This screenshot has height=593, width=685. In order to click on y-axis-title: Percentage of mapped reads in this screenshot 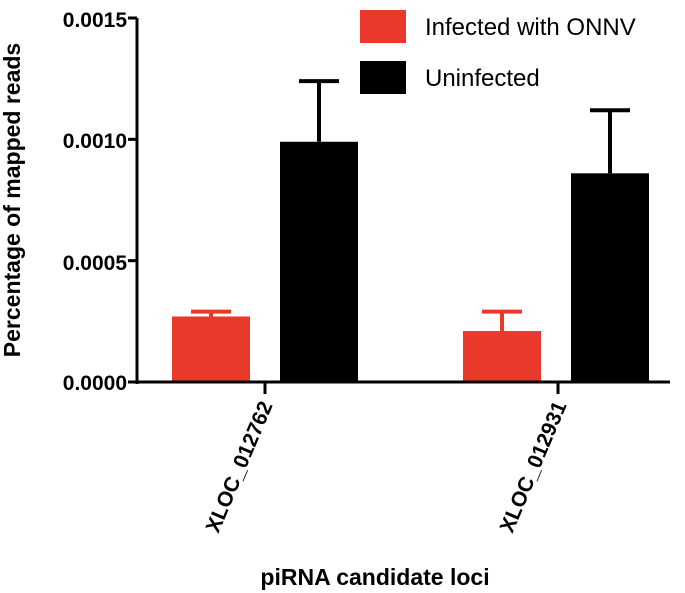, I will do `click(12, 200)`.